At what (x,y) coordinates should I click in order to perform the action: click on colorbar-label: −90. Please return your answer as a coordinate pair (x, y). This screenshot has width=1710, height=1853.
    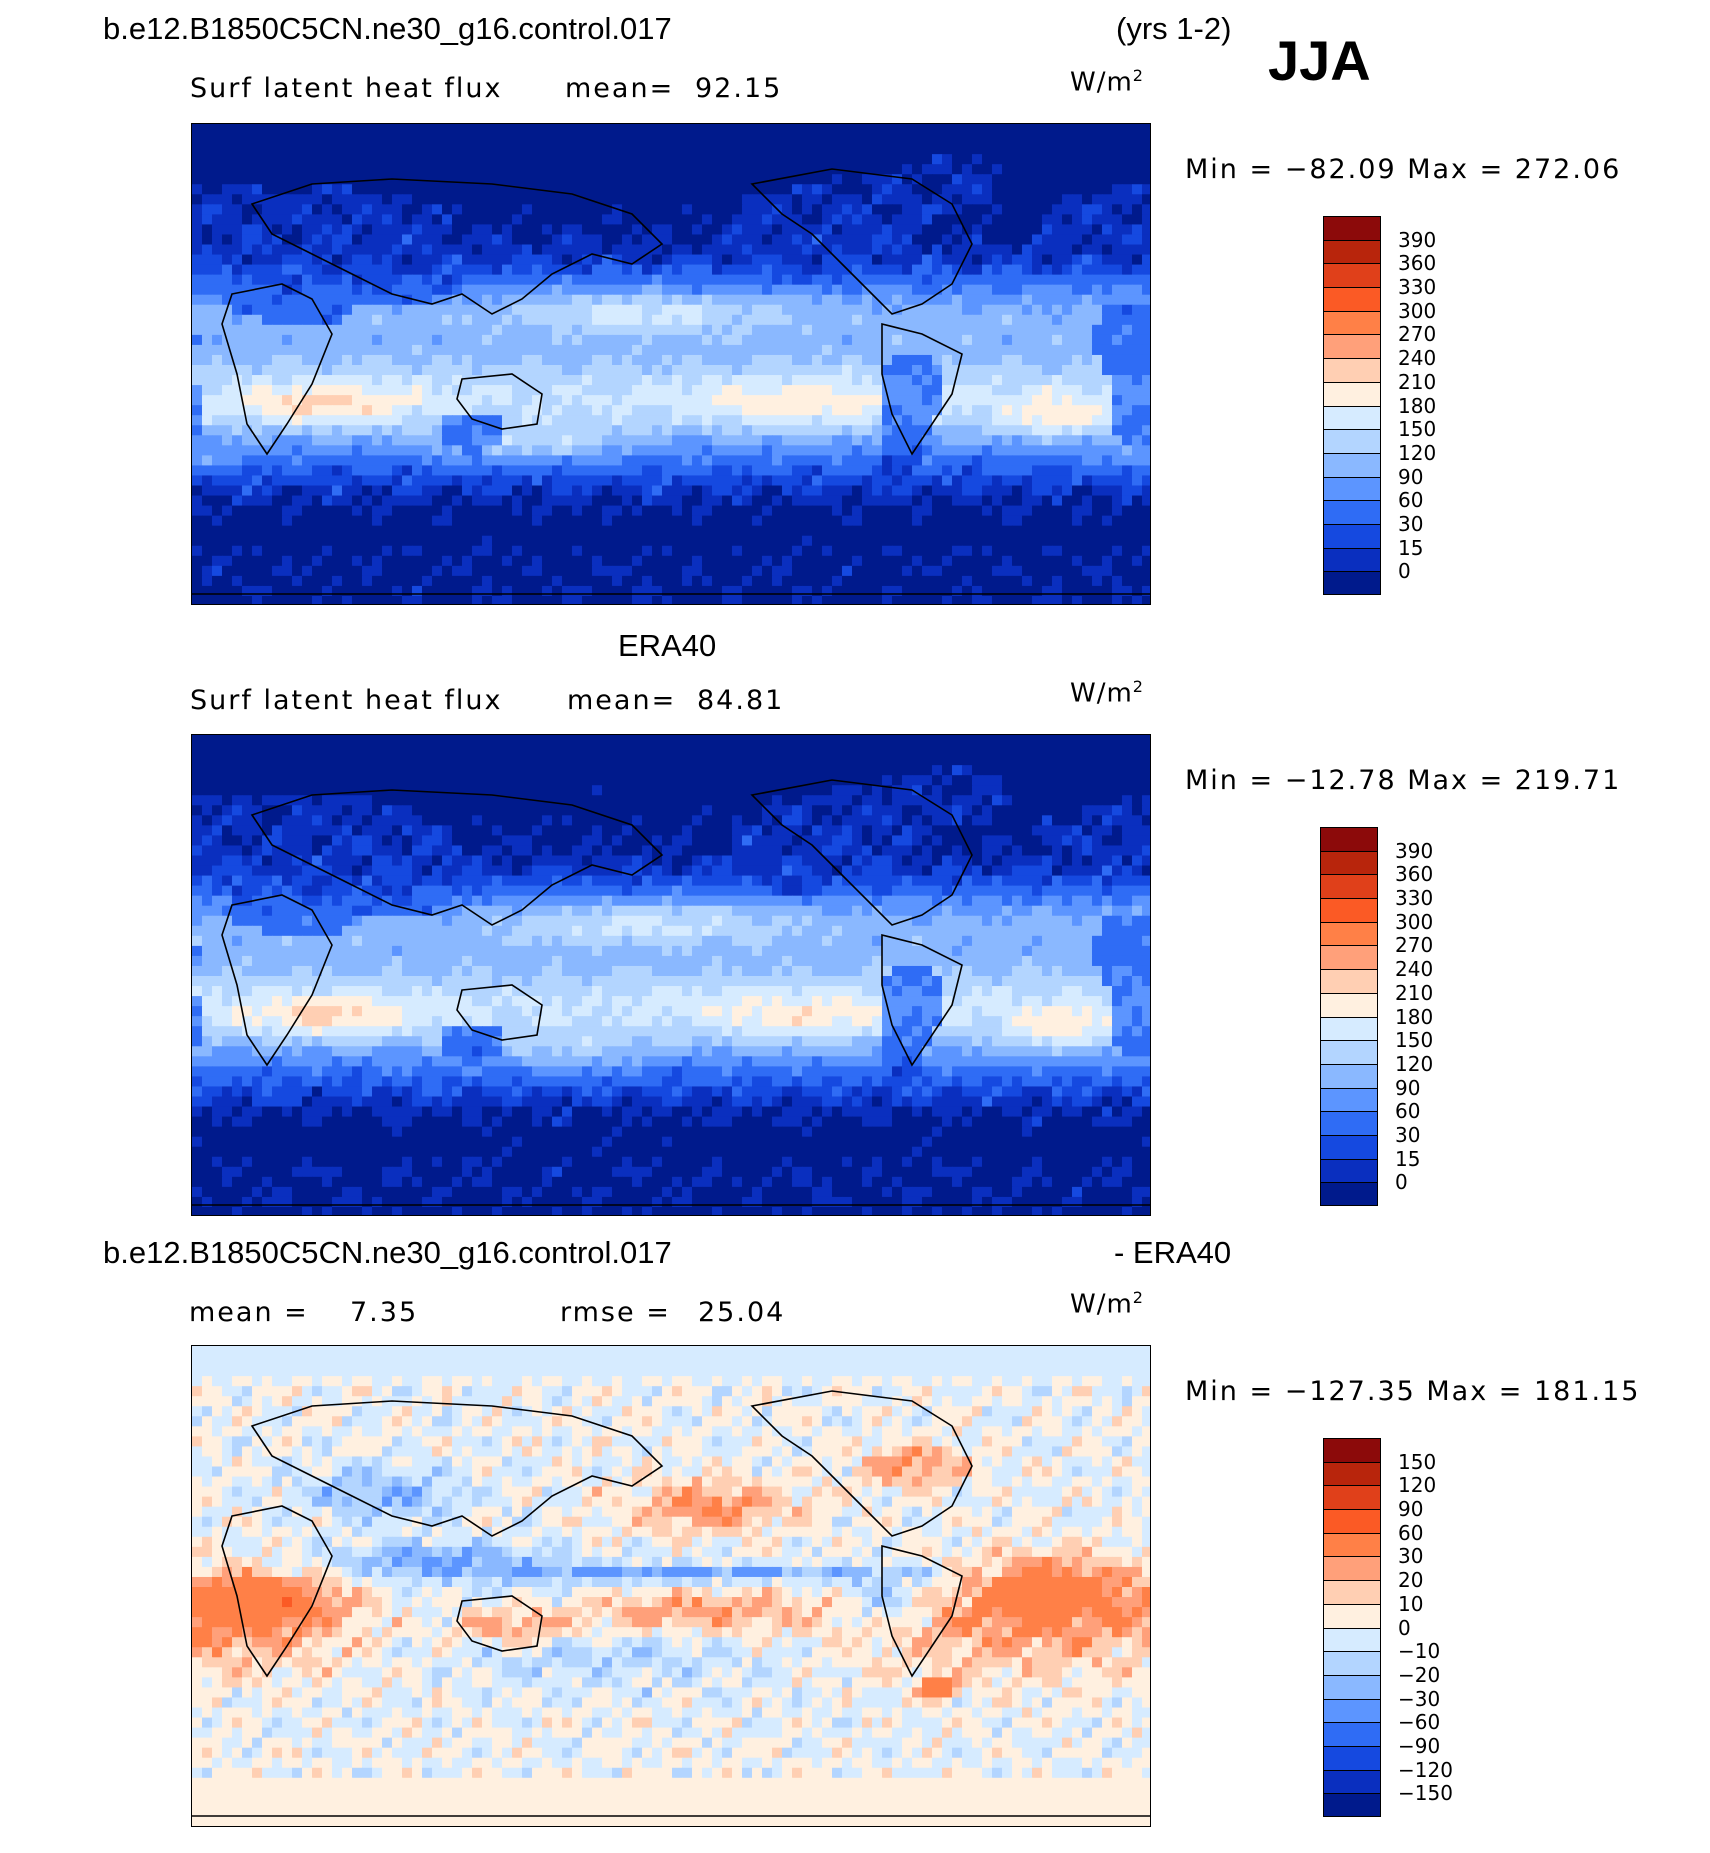
    Looking at the image, I should click on (1419, 1745).